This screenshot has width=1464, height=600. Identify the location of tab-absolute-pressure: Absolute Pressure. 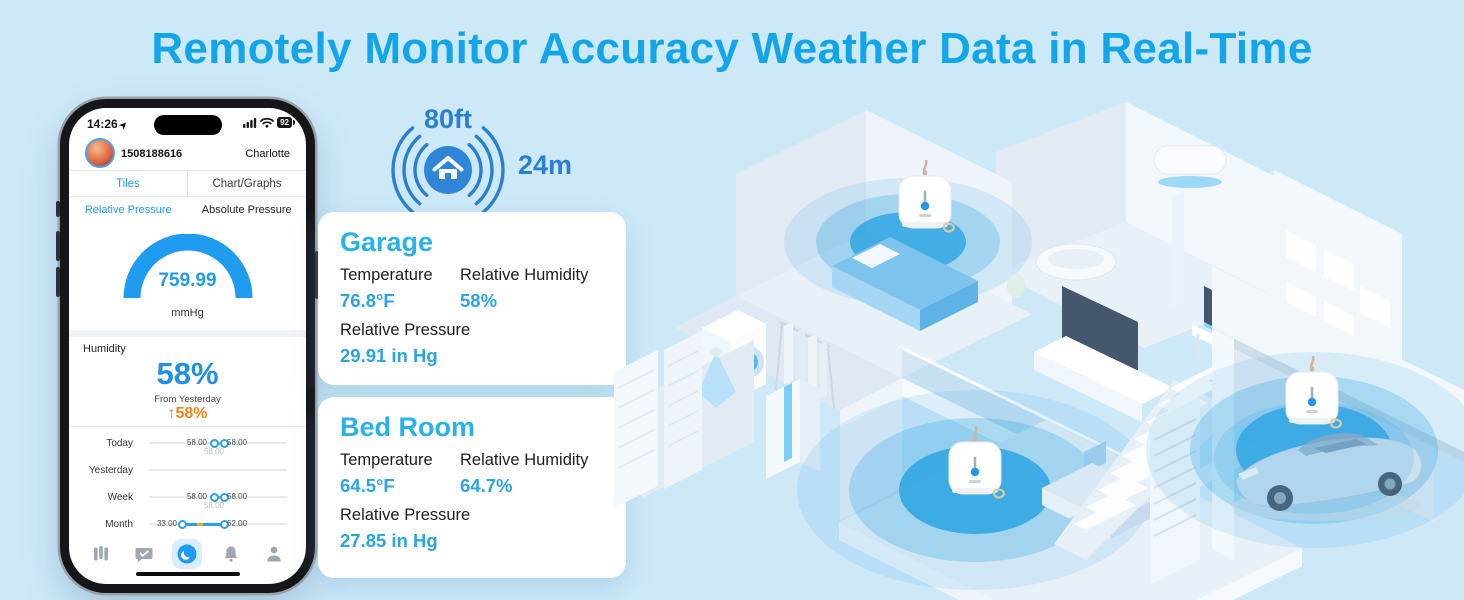
(246, 210).